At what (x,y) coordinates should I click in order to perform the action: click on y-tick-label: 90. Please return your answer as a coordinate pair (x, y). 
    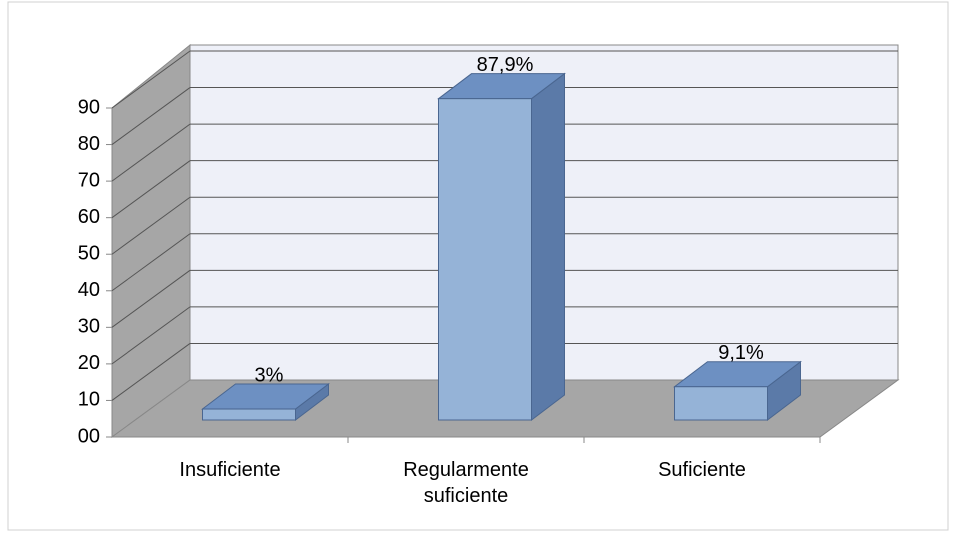
    Looking at the image, I should click on (89, 107).